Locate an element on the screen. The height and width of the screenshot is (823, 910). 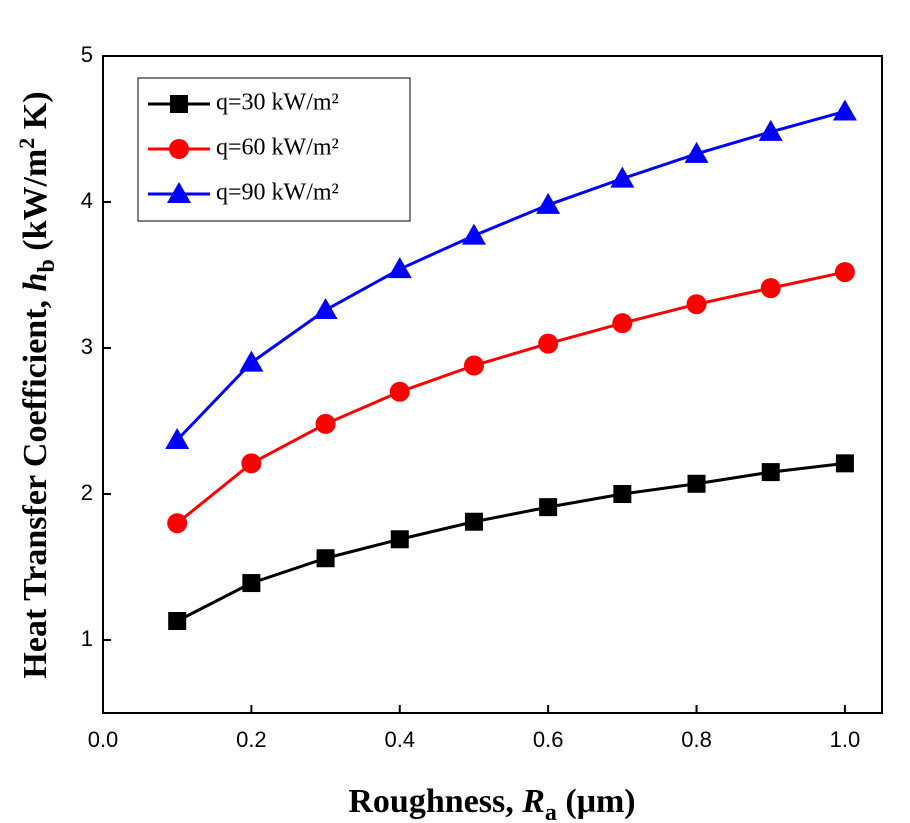
y-label-part: 2 is located at coordinates (26, 143).